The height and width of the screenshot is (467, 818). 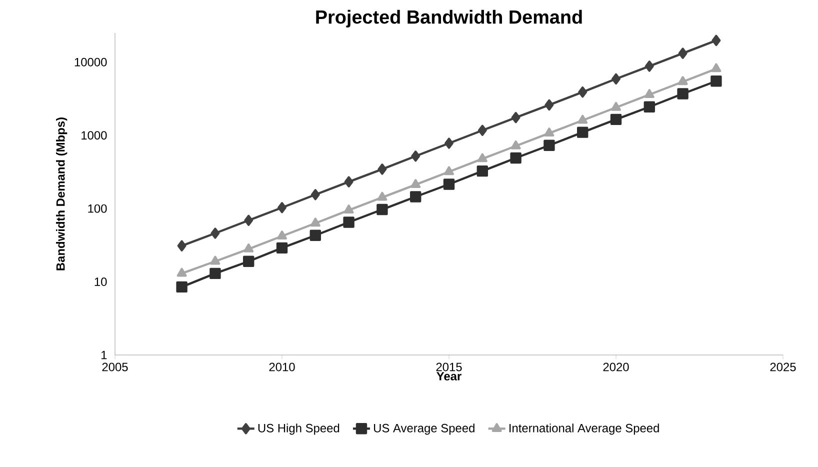 What do you see at coordinates (100, 282) in the screenshot?
I see `y-tick-label: 10` at bounding box center [100, 282].